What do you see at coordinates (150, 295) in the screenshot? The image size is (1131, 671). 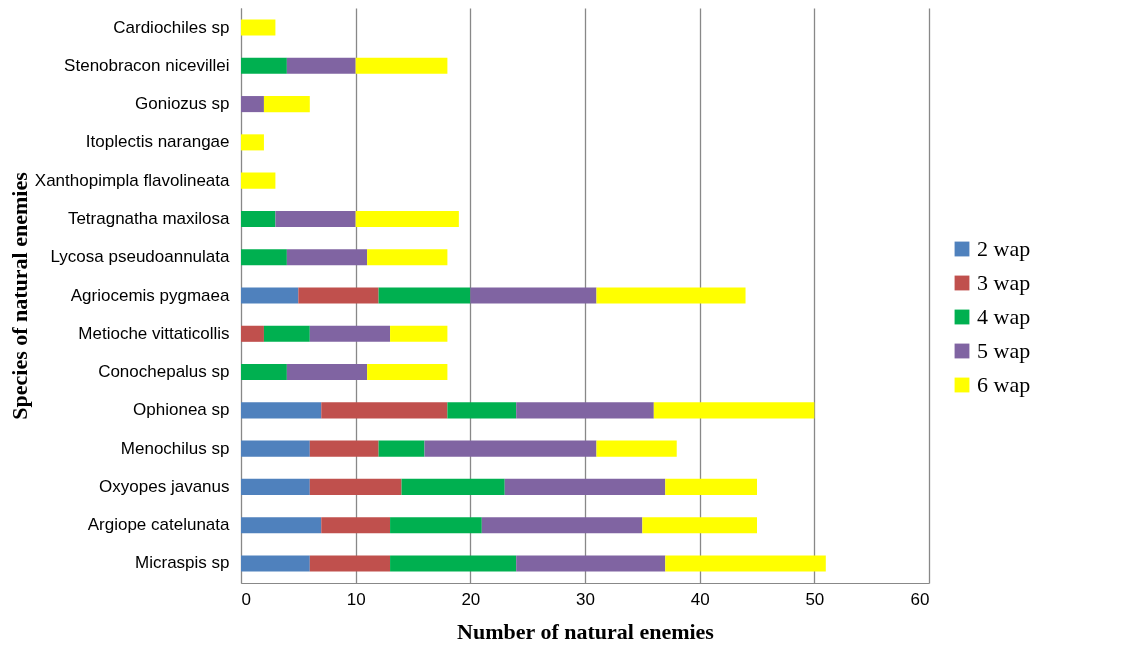 I see `y-tick-label: Agriocemis pygmaea` at bounding box center [150, 295].